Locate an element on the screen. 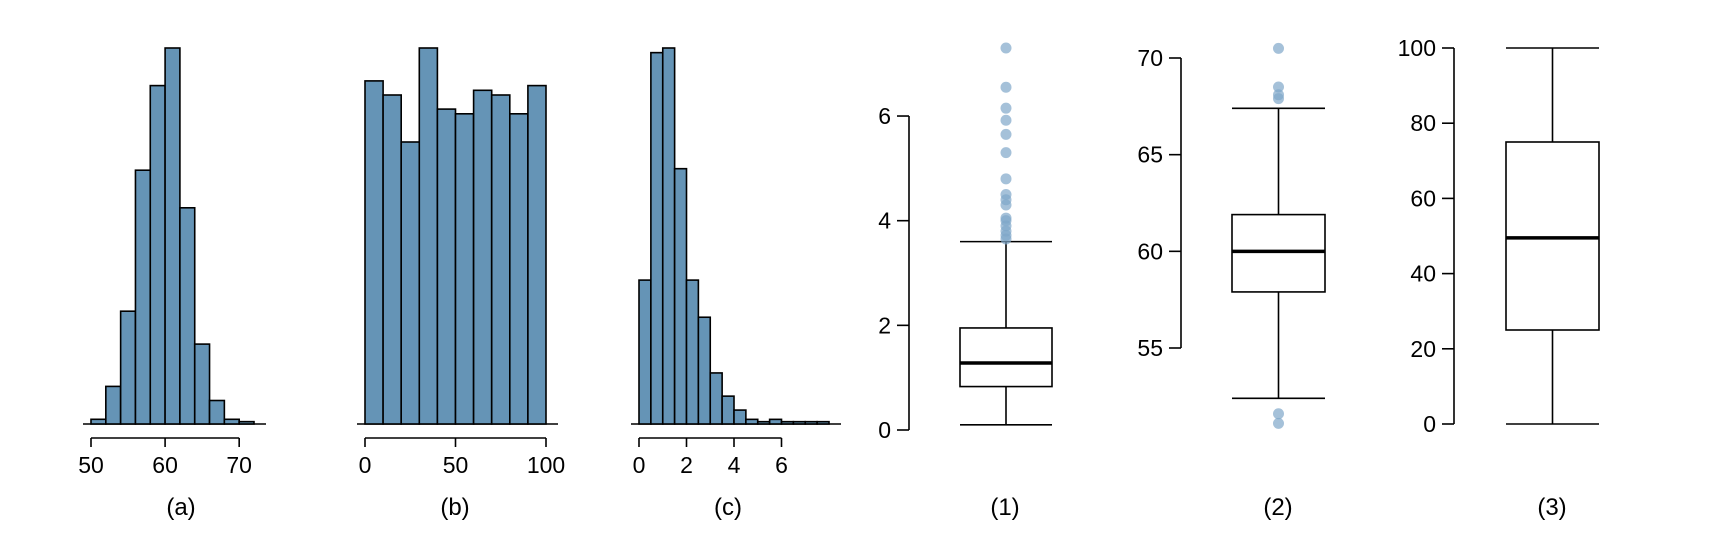  y-tick-label: 100 is located at coordinates (1417, 48).